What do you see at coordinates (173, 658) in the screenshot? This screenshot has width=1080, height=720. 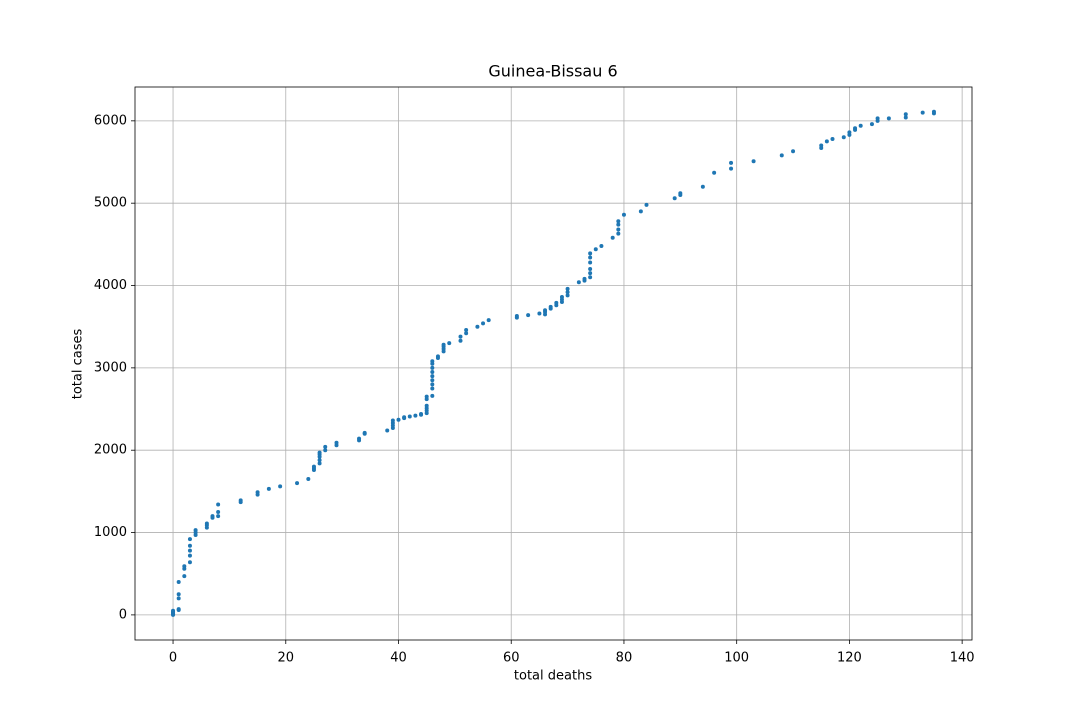 I see `x-tick-label: 0` at bounding box center [173, 658].